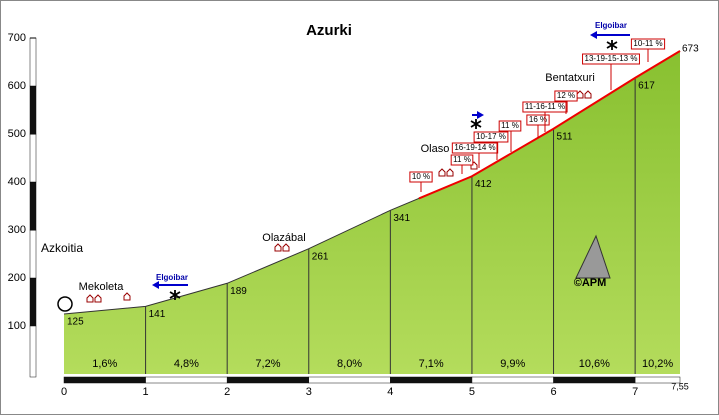 This screenshot has height=420, width=719. Describe the element at coordinates (64, 392) in the screenshot. I see `x-tick-label: 0` at that location.